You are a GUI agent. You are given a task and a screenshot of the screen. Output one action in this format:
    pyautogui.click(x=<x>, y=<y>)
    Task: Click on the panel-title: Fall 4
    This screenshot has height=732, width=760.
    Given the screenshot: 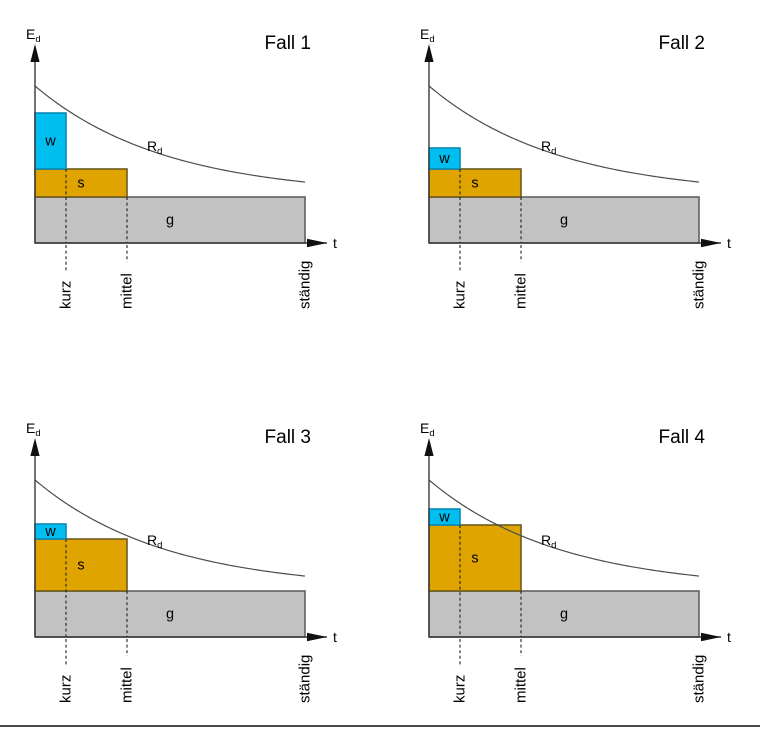 What is the action you would take?
    pyautogui.click(x=682, y=437)
    